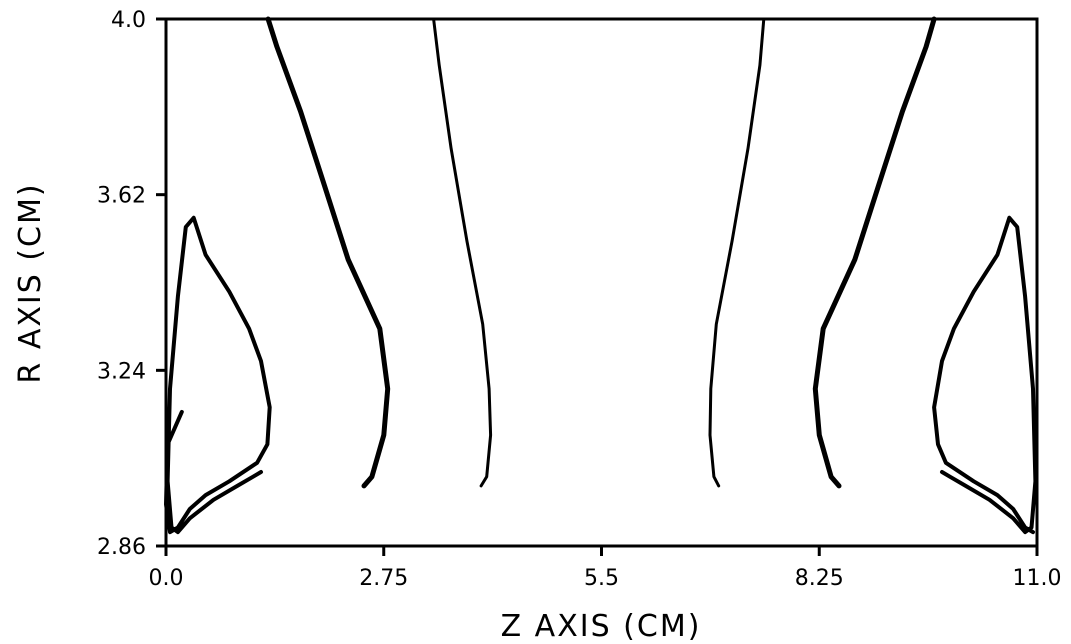  What do you see at coordinates (1037, 578) in the screenshot?
I see `x-tick-label: 11.0` at bounding box center [1037, 578].